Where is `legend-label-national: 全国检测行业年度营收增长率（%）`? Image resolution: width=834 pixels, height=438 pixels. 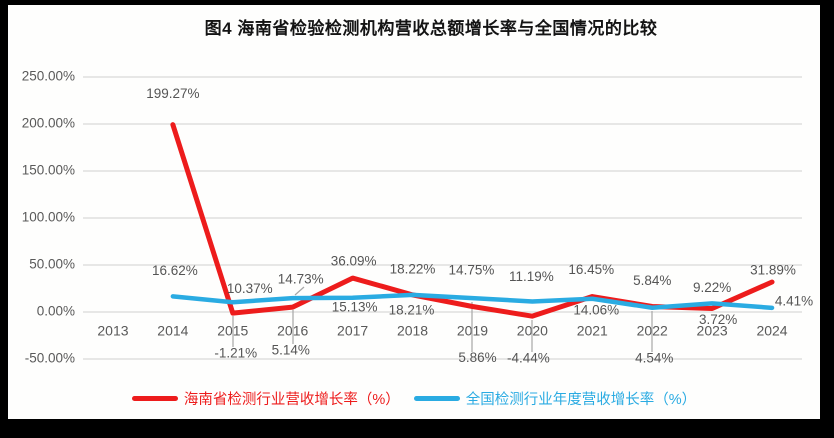
legend-label-national: 全国检测行业年度营收增长率（%） is located at coordinates (581, 400).